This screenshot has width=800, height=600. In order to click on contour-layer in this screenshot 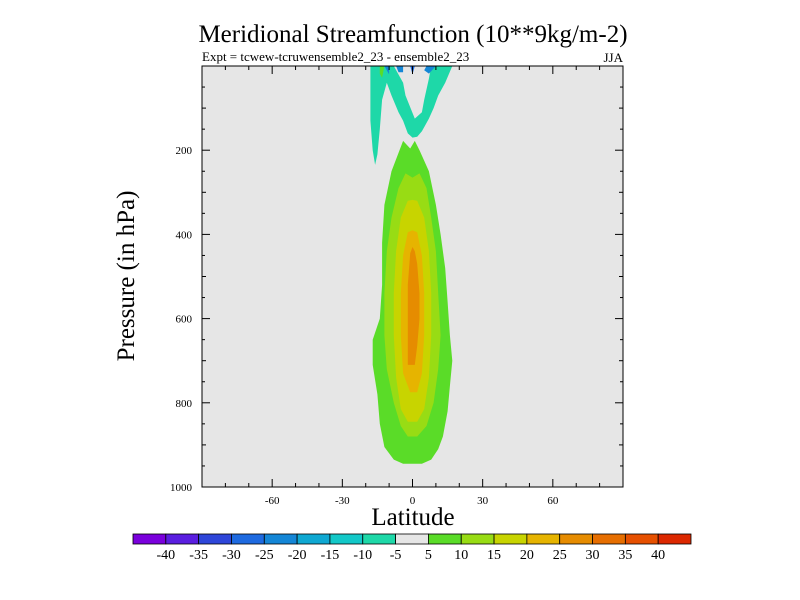, I will do `click(411, 265)`.